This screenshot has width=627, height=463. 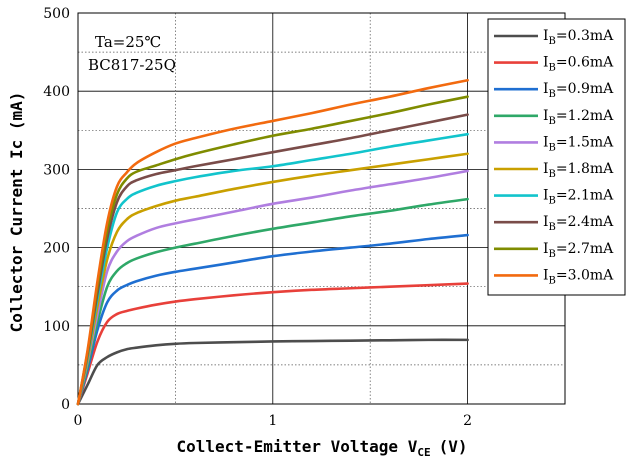 I want to click on legend-label: IB=1.8mA, so click(x=578, y=170).